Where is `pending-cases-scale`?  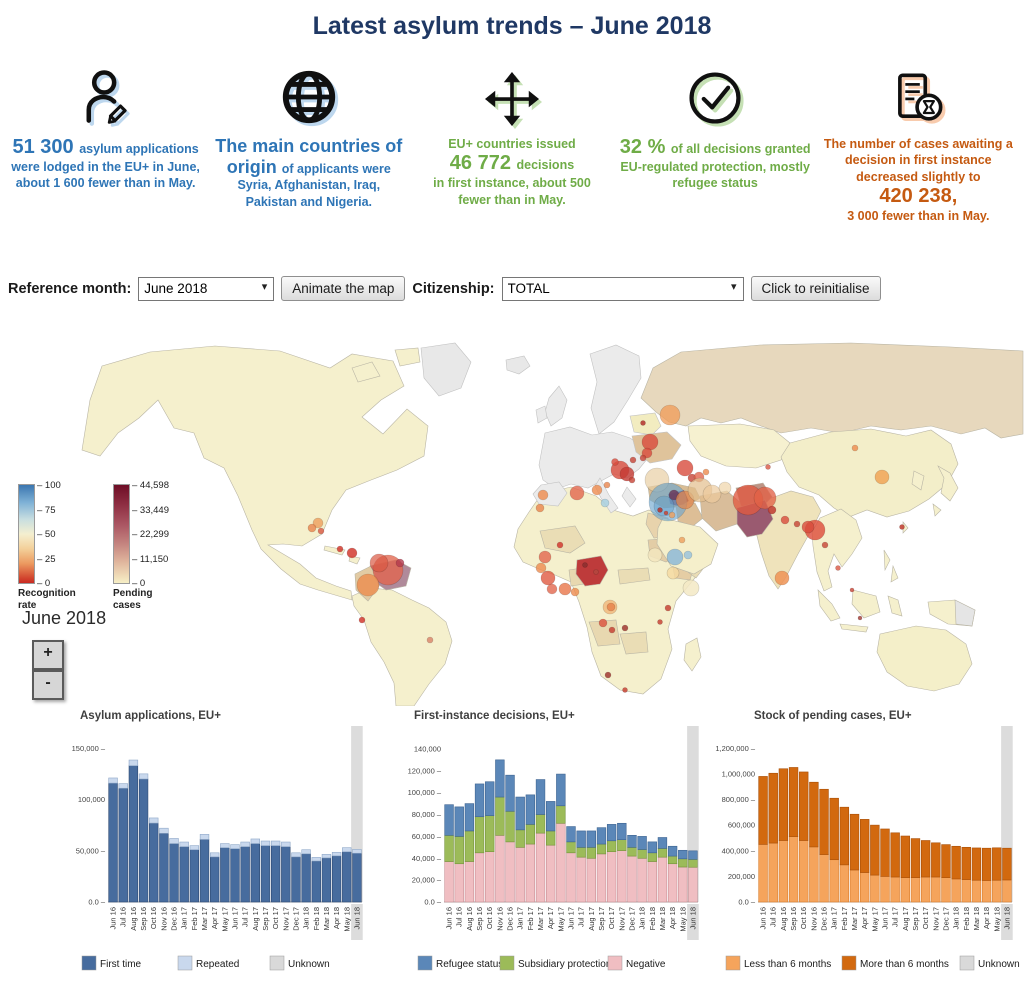
pending-cases-scale is located at coordinates (121, 534).